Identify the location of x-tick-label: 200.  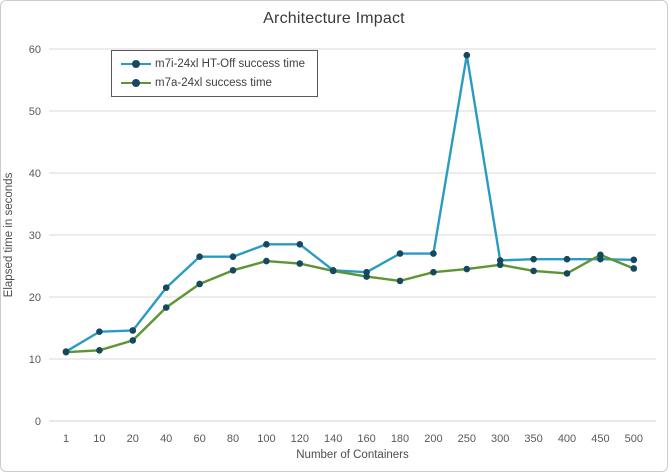
(433, 439).